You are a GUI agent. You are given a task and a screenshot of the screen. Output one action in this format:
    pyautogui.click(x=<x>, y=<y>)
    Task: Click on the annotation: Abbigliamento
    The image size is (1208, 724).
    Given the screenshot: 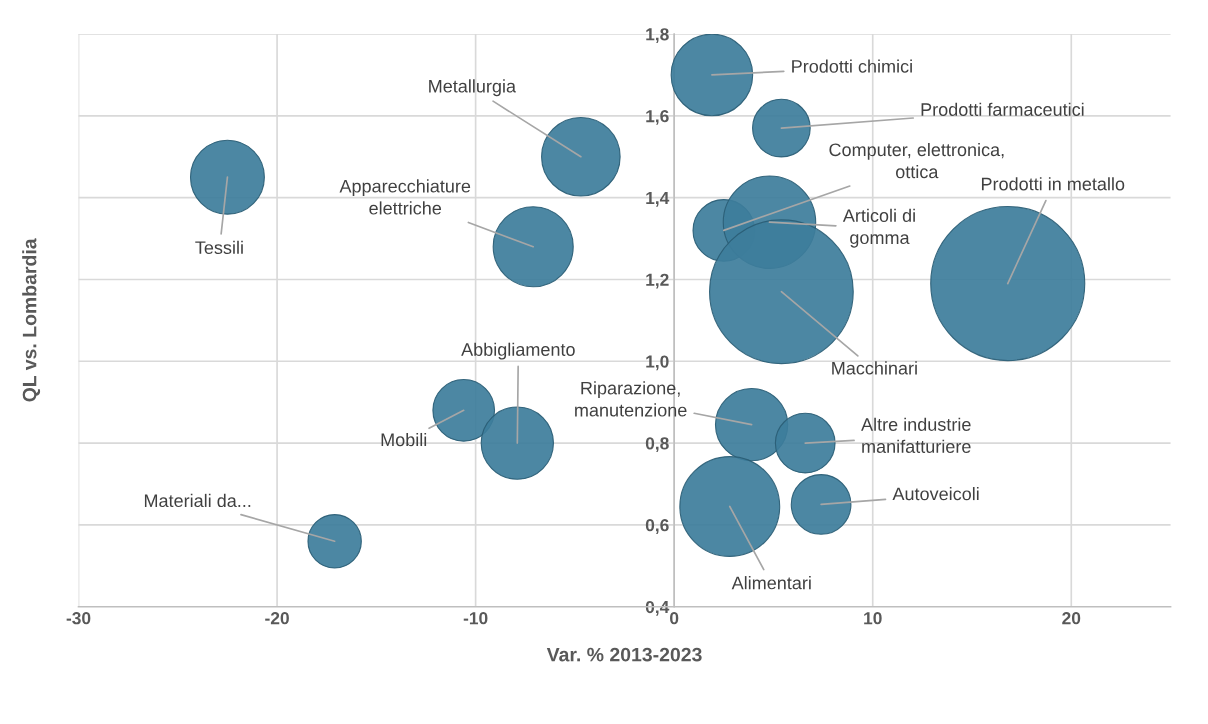 What is the action you would take?
    pyautogui.click(x=518, y=351)
    